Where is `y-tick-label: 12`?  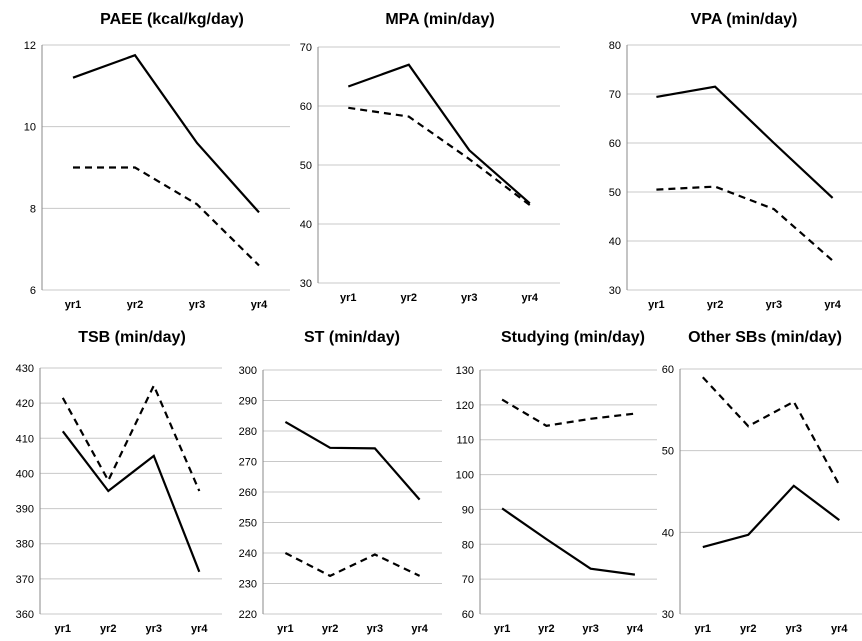 y-tick-label: 12 is located at coordinates (30, 46).